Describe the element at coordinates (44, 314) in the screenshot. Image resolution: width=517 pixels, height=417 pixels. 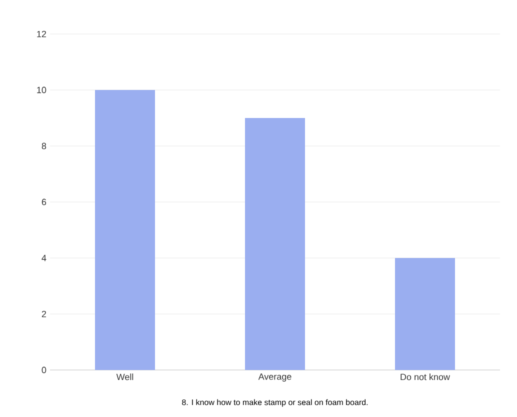
I see `y-tick-label: 2` at that location.